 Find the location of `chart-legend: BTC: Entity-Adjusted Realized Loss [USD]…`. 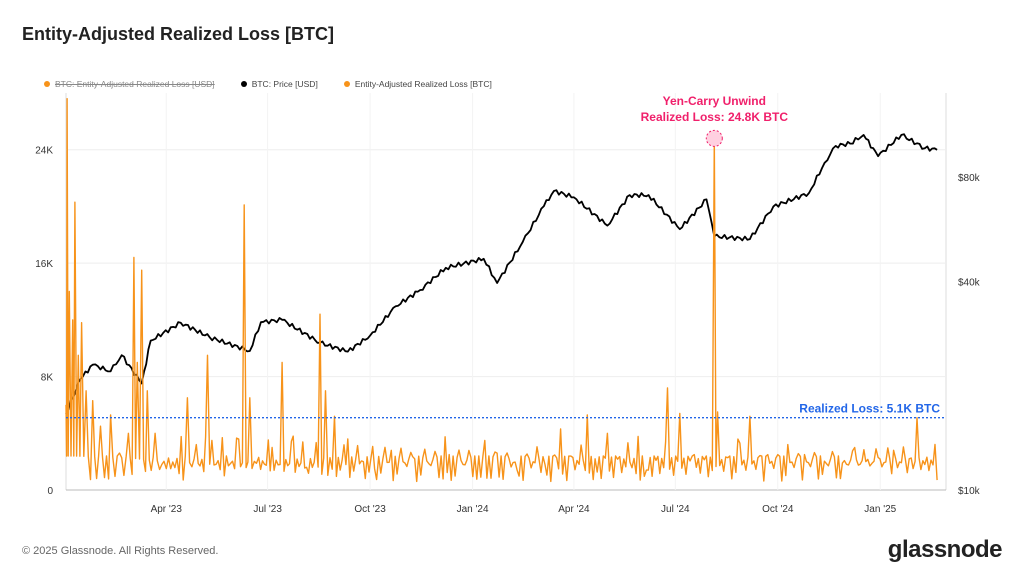

chart-legend: BTC: Entity-Adjusted Realized Loss [USD]… is located at coordinates (268, 84).